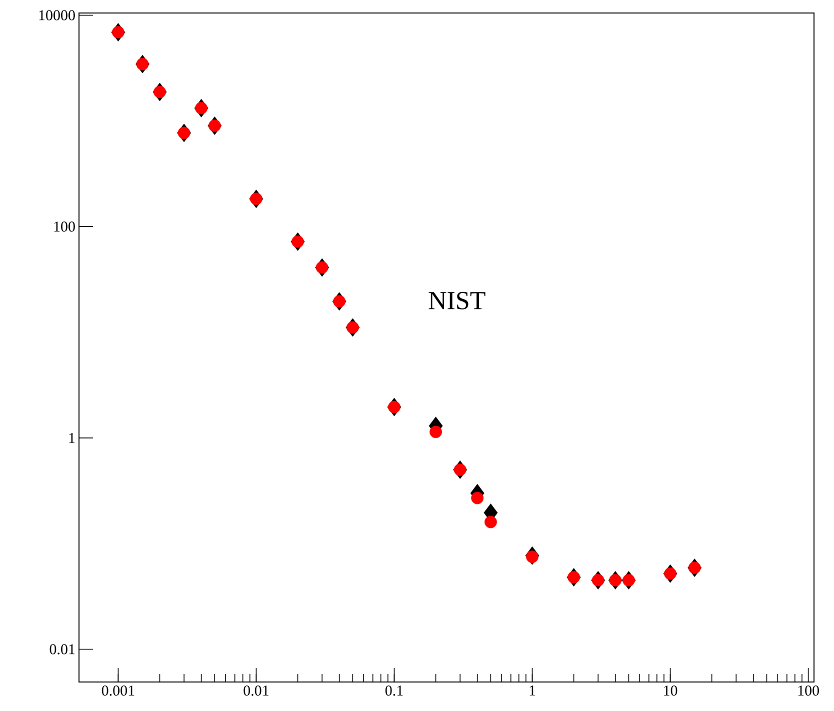 The width and height of the screenshot is (834, 711). Describe the element at coordinates (394, 691) in the screenshot. I see `x-tick-label: 0.1` at that location.